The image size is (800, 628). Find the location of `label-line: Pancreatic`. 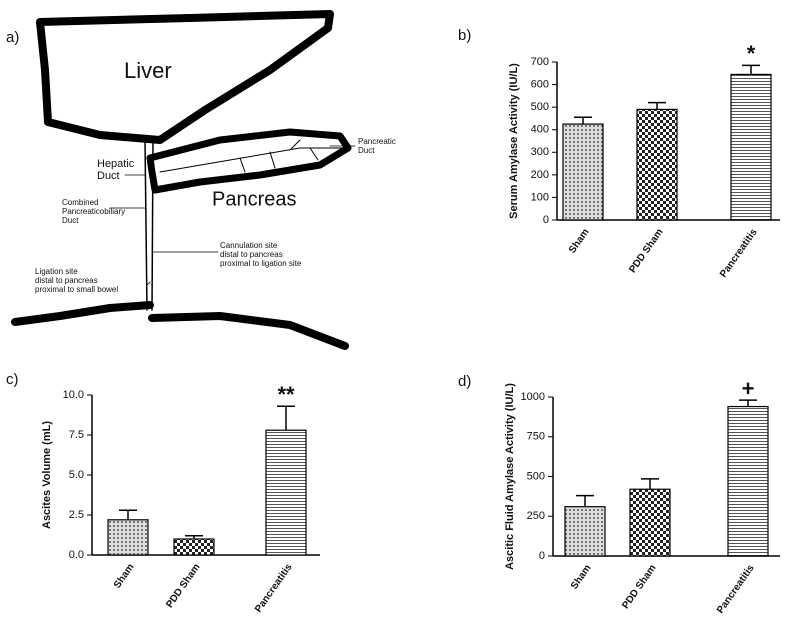

label-line: Pancreatic is located at coordinates (377, 141).